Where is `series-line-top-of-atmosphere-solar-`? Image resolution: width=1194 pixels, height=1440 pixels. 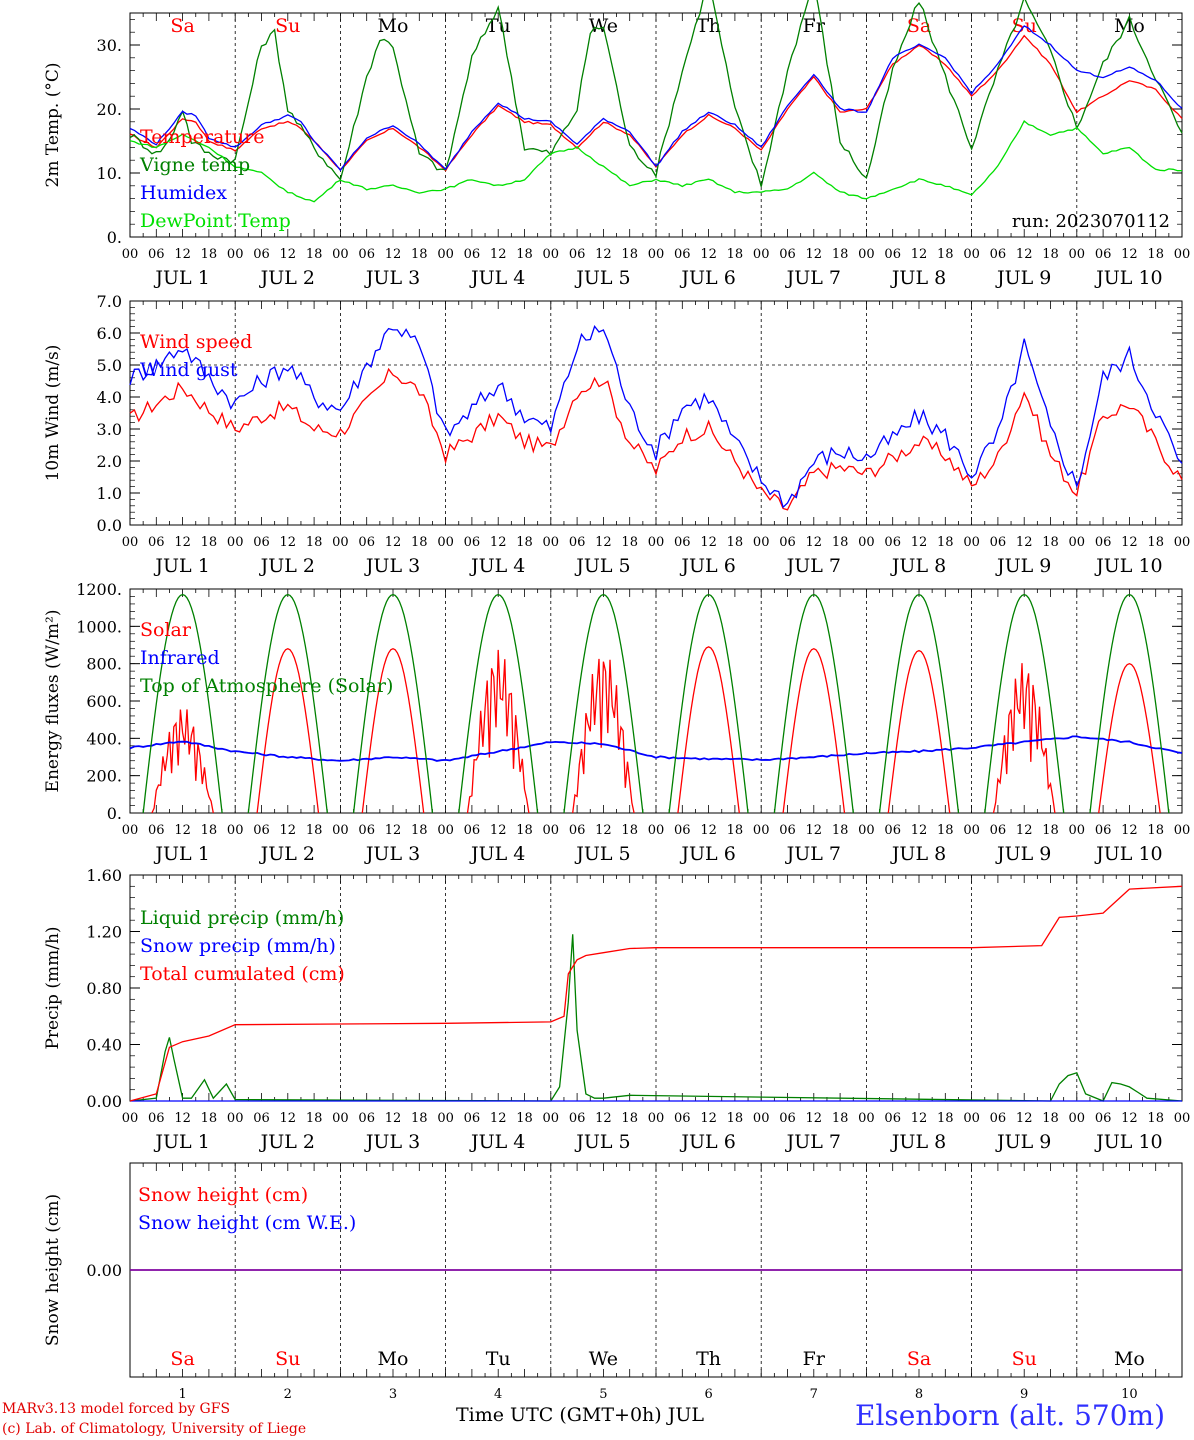 series-line-top-of-atmosphere-solar- is located at coordinates (656, 703).